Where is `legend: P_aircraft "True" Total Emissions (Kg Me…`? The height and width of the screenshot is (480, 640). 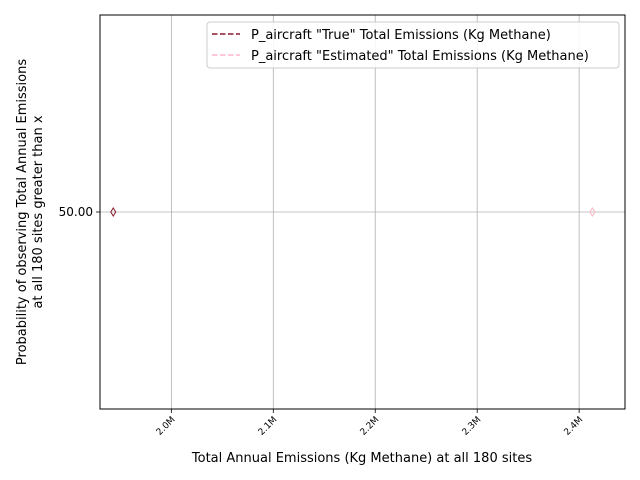
legend: P_aircraft "True" Total Emissions (Kg Me… is located at coordinates (413, 45).